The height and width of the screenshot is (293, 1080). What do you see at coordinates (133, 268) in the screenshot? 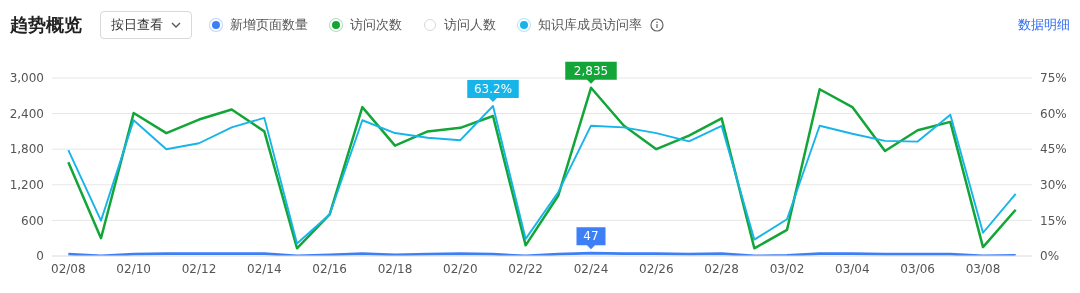
I see `x-tick-label: 02/10` at bounding box center [133, 268].